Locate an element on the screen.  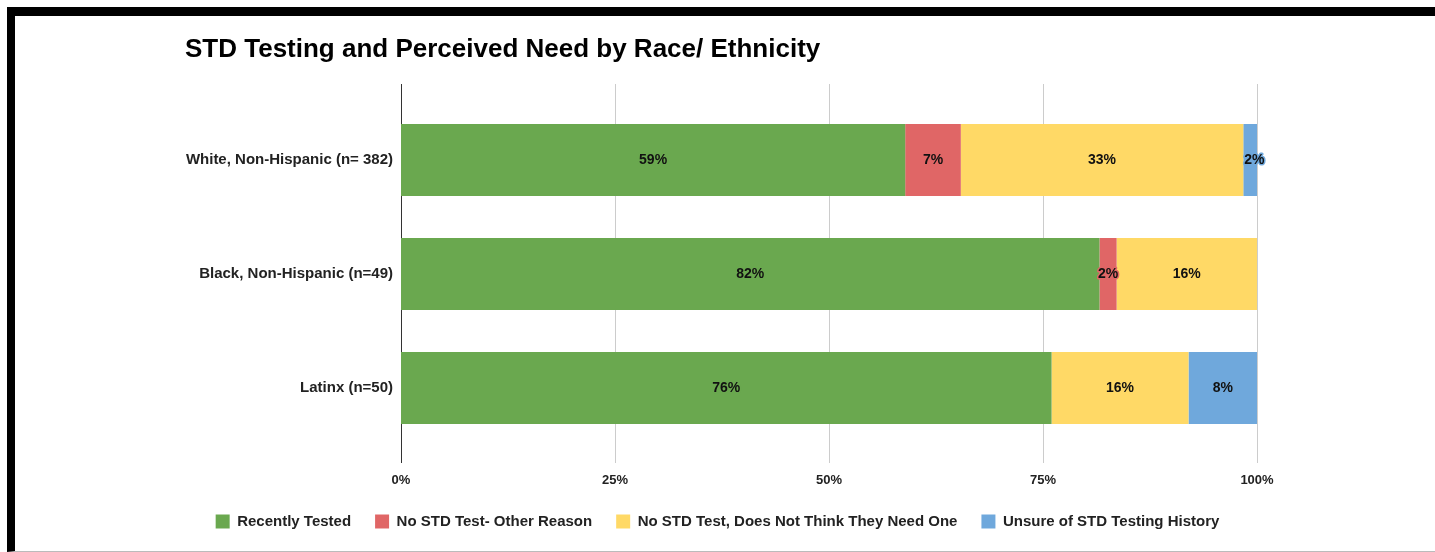
data-label: 76% is located at coordinates (726, 386).